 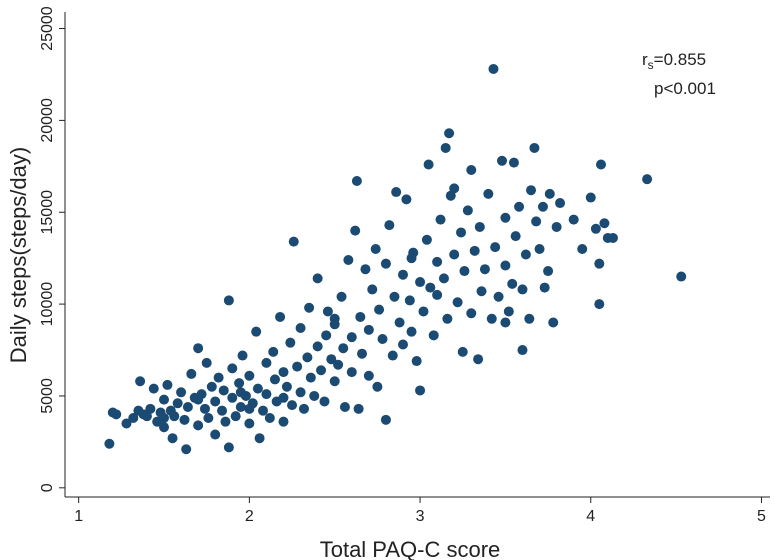 What do you see at coordinates (18, 255) in the screenshot?
I see `y-axis-title: Daily steps(steps/day)` at bounding box center [18, 255].